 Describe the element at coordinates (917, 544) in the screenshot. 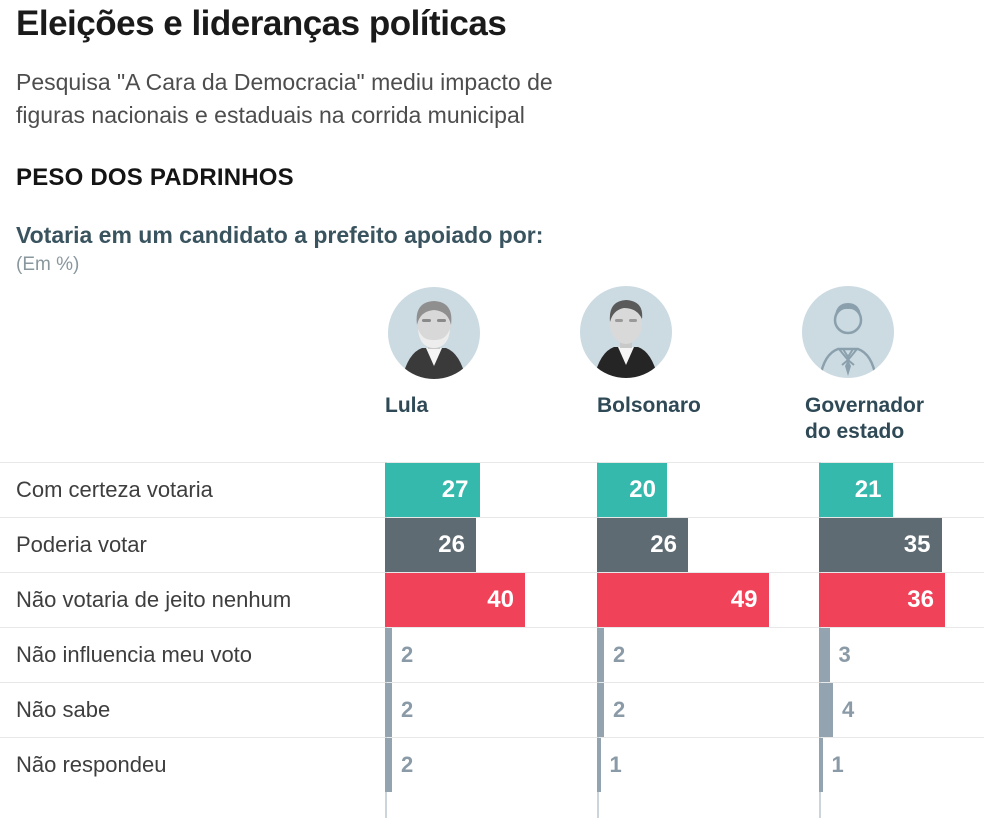

I see `bar-value: 35` at that location.